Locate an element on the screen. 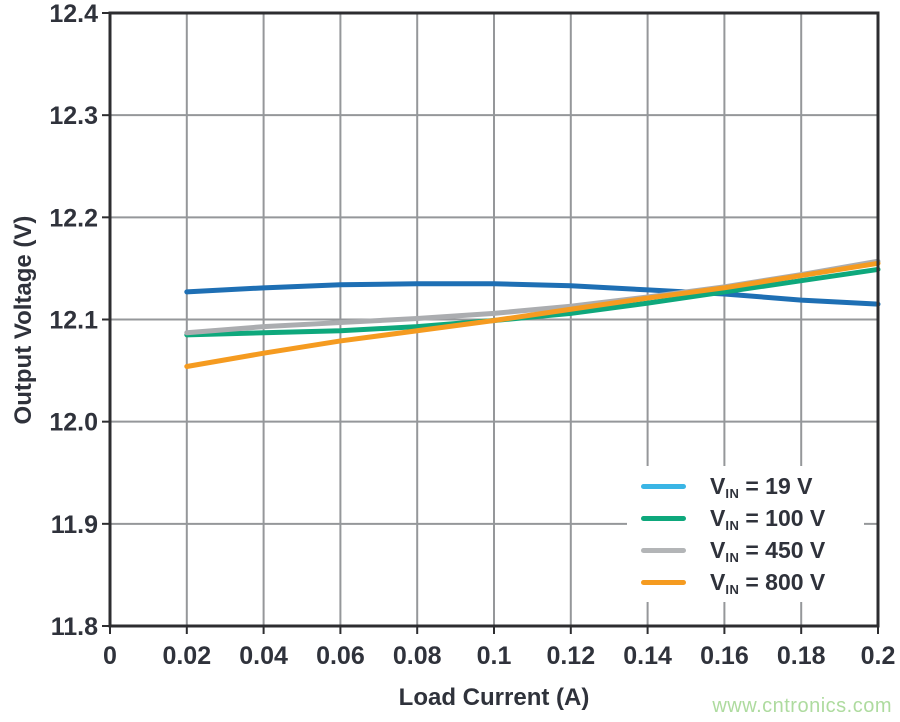  y-tick-label: 12.3 is located at coordinates (73, 116).